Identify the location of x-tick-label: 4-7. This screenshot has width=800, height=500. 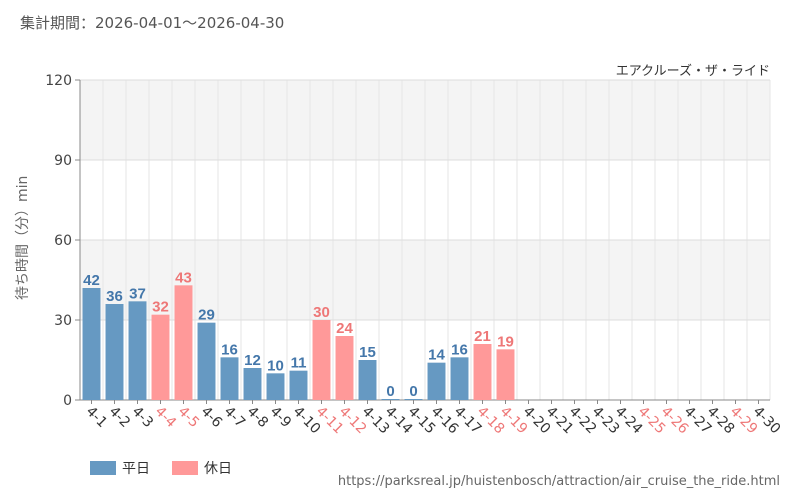
(234, 417).